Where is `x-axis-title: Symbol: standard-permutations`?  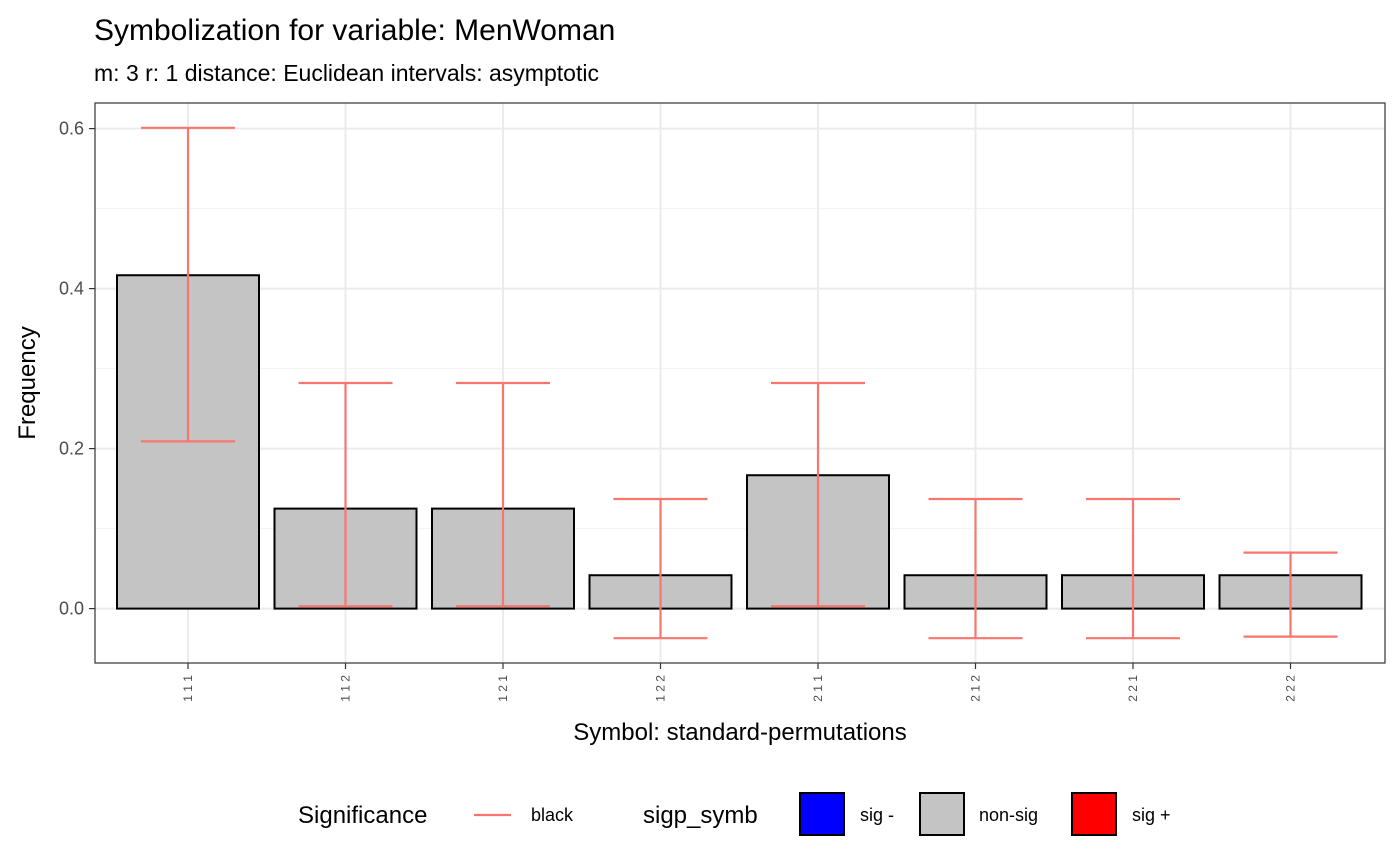 x-axis-title: Symbol: standard-permutations is located at coordinates (740, 732).